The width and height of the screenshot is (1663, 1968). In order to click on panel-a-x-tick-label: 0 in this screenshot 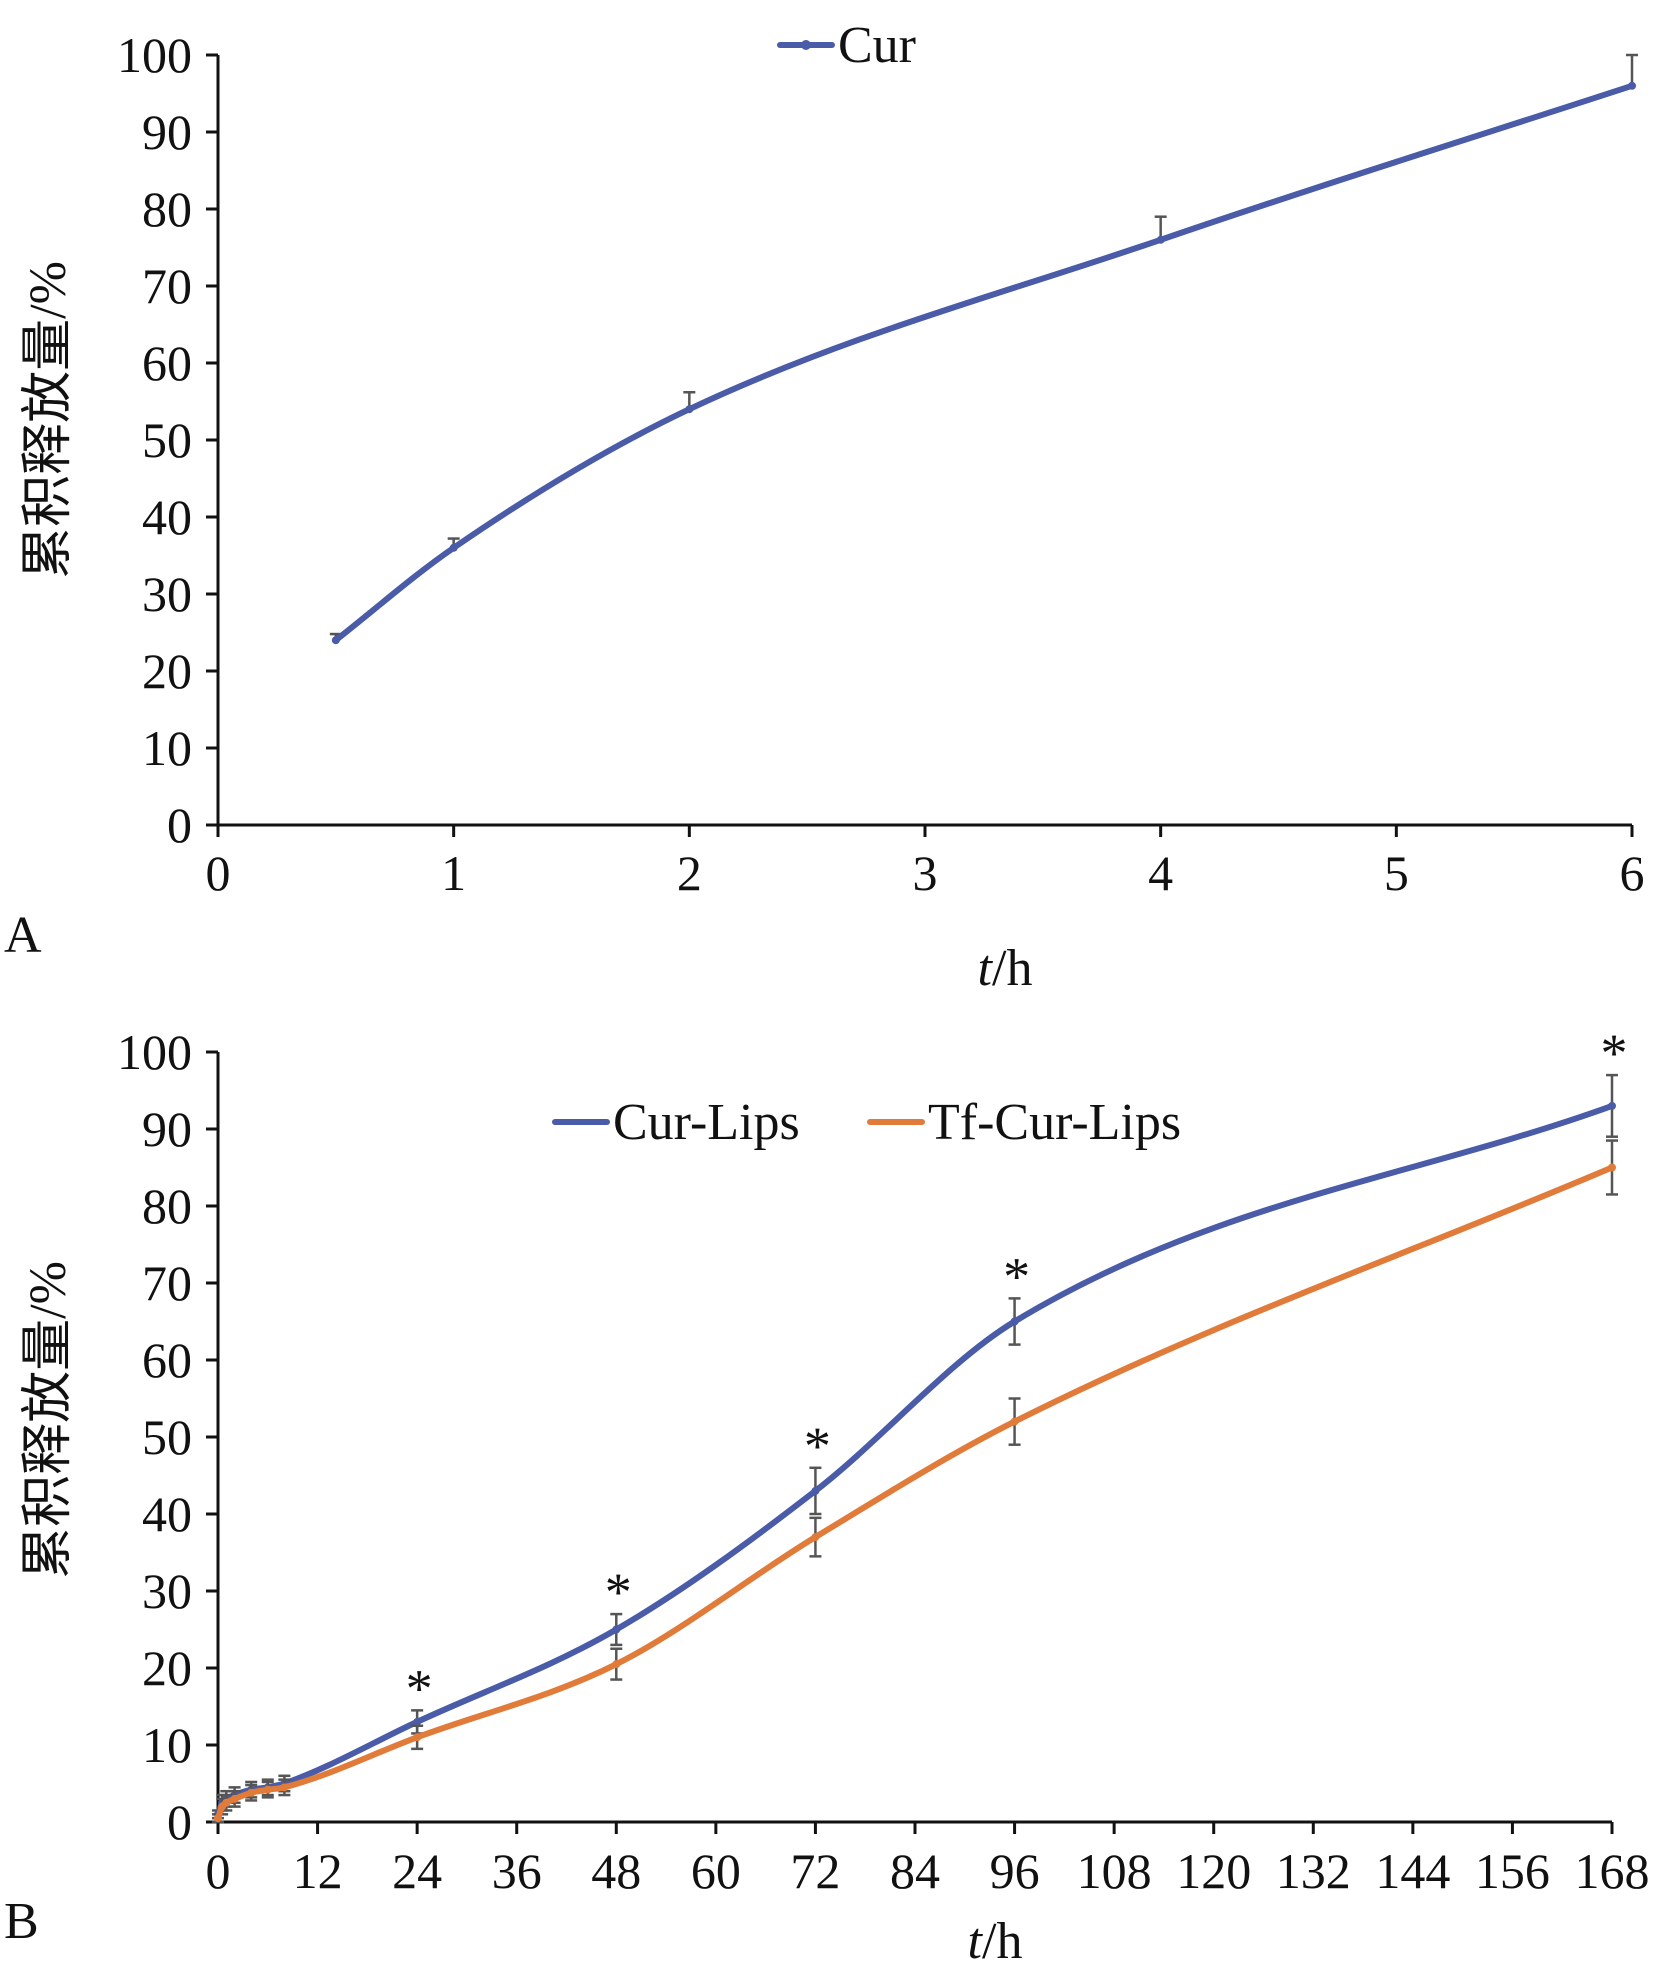, I will do `click(218, 873)`.